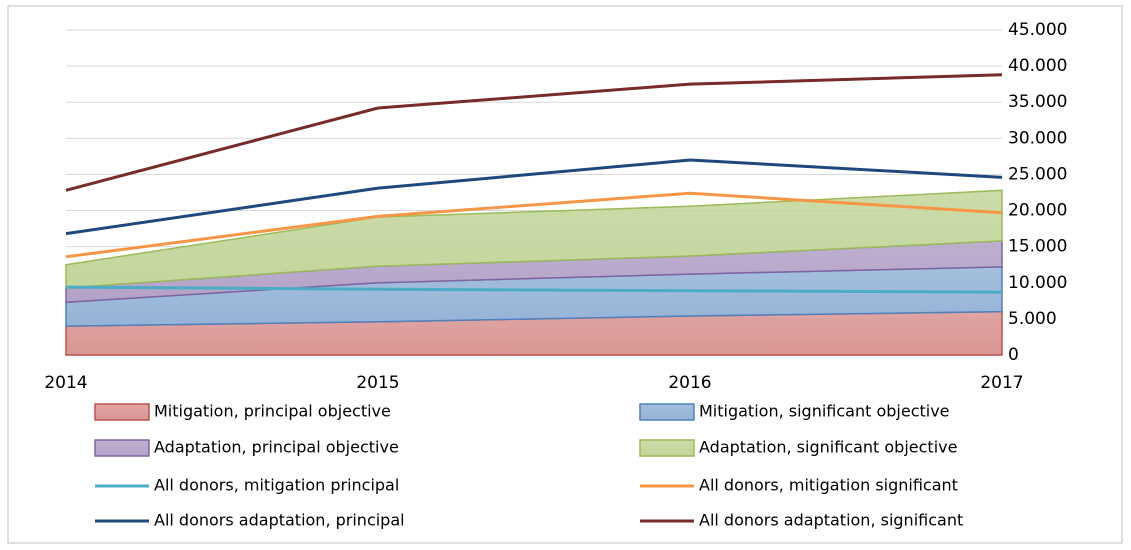 This screenshot has width=1131, height=550. Describe the element at coordinates (279, 520) in the screenshot. I see `legend-label: All donors adaptation, principal` at that location.